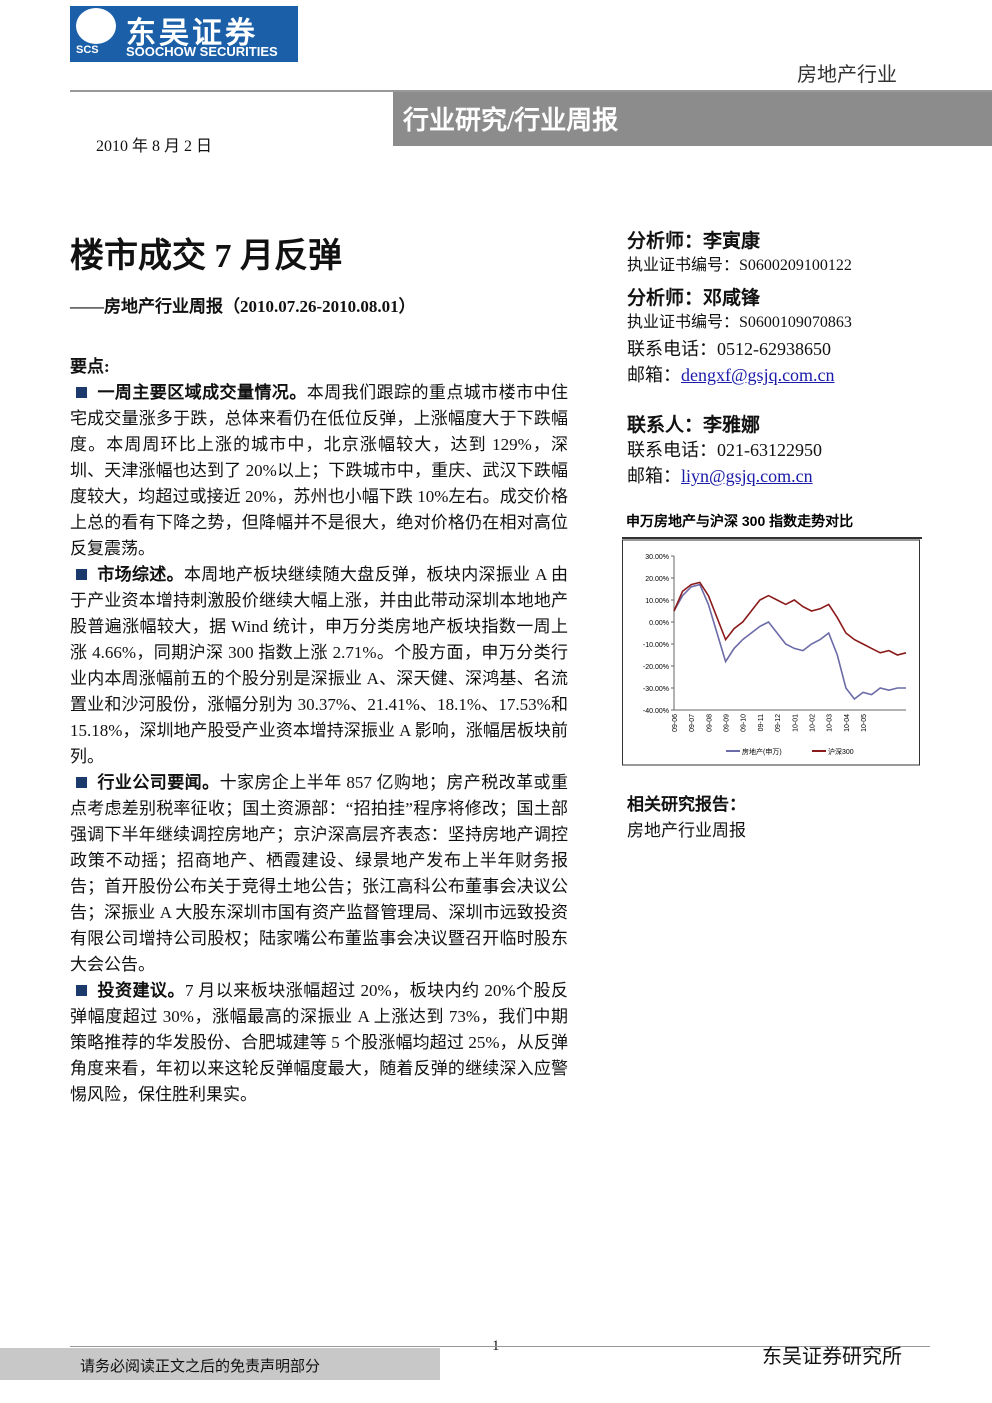  Describe the element at coordinates (192, 33) in the screenshot. I see `logo-cn: 东吴证券` at that location.